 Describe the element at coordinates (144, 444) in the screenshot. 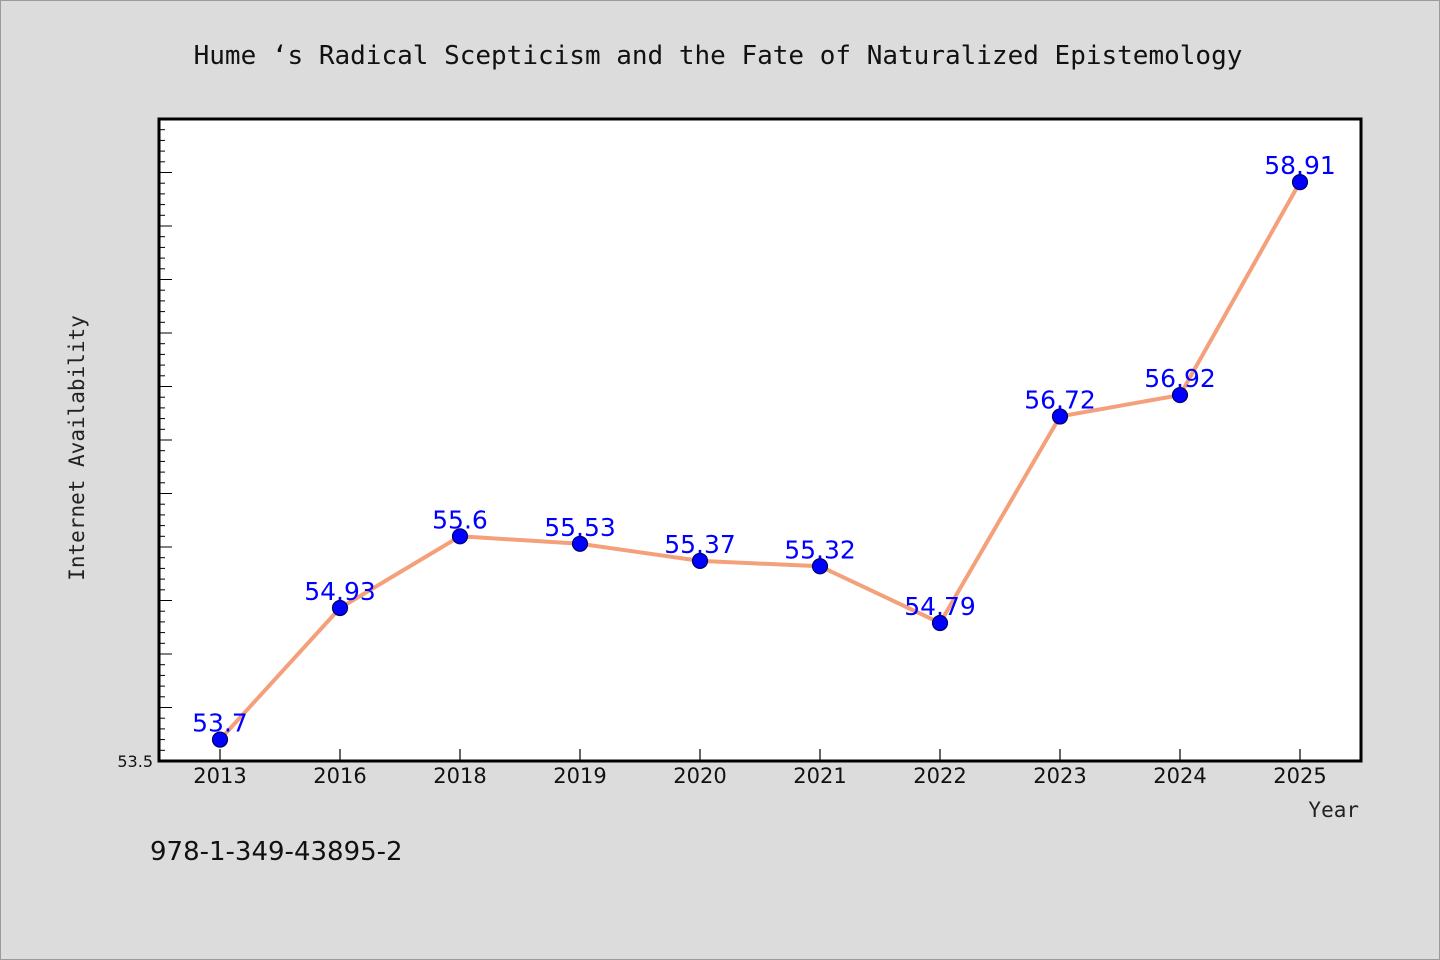

I see `y-axis-ticks: 53.5` at that location.